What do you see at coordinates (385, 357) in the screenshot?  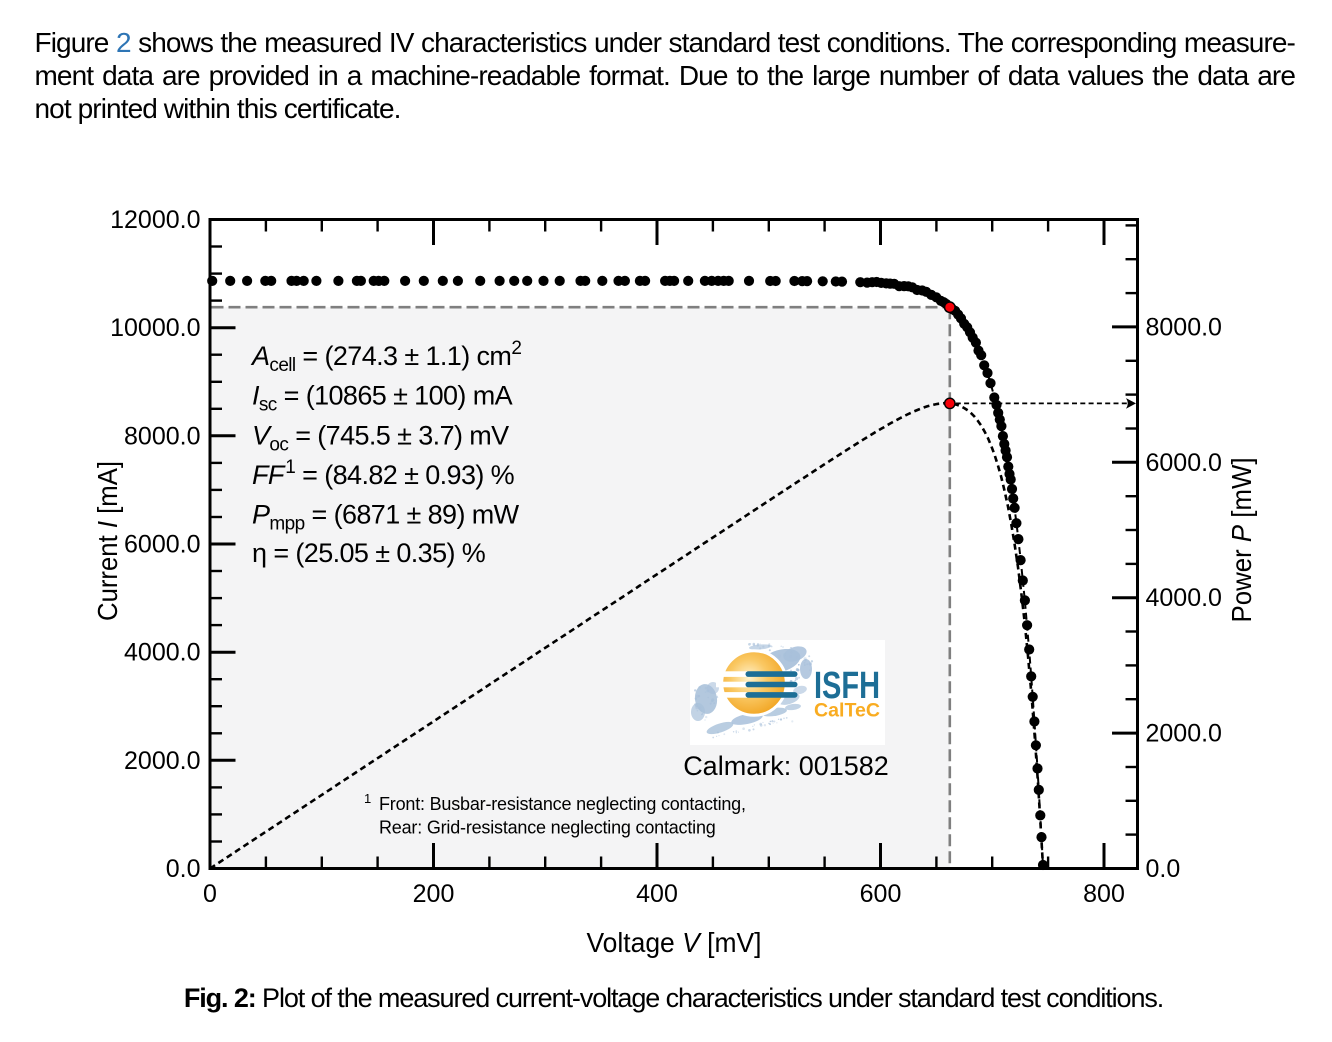 I see `svg-text: Acell = (274.3 ± 1.1) cm2` at bounding box center [385, 357].